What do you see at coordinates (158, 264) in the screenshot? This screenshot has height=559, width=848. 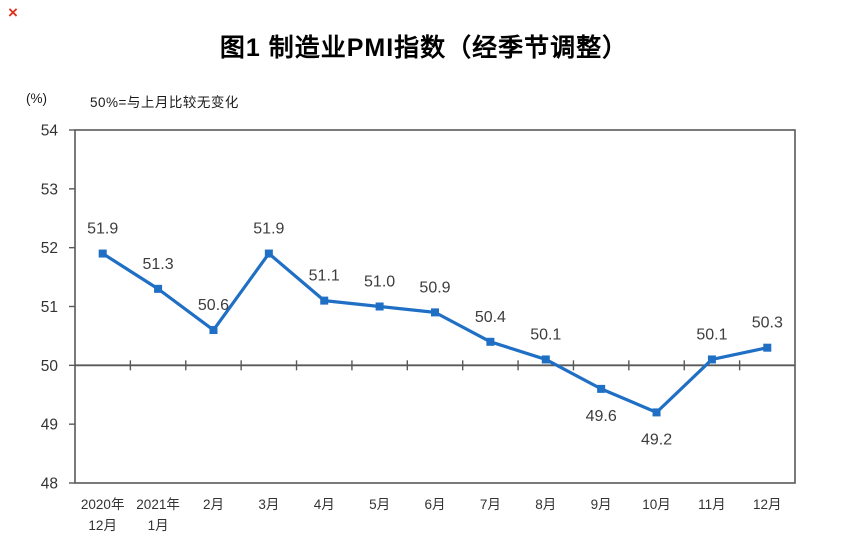 I see `data-point-label: 51.3` at bounding box center [158, 264].